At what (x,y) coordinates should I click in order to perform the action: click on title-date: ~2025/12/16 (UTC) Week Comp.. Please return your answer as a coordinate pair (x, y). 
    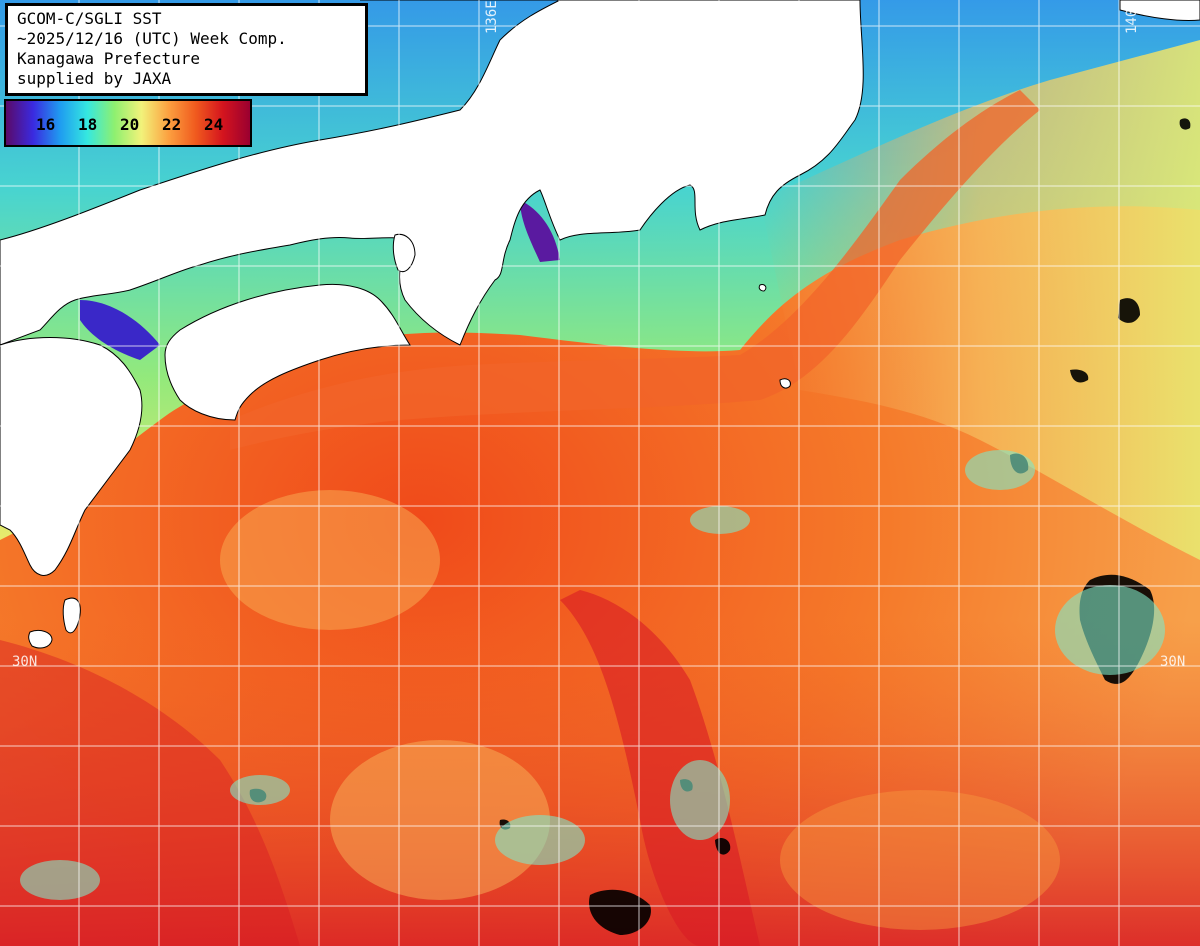
    Looking at the image, I should click on (152, 38).